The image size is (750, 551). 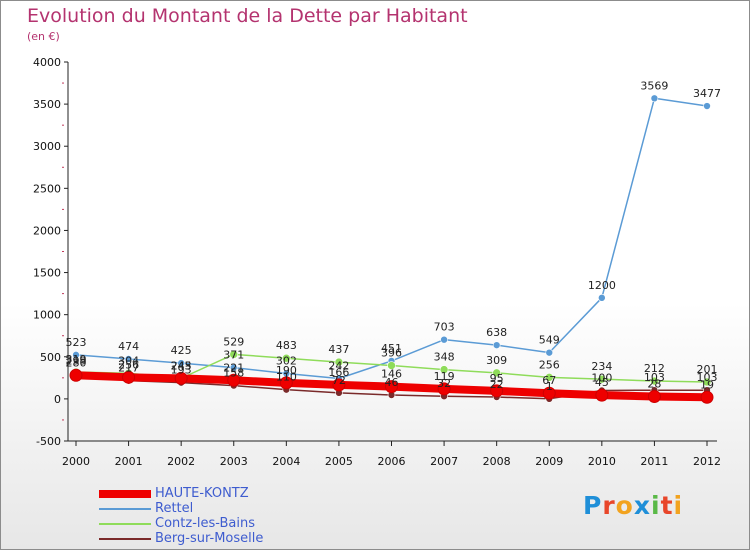 I want to click on data-label-contz-les-bains: 304, so click(x=128, y=360).